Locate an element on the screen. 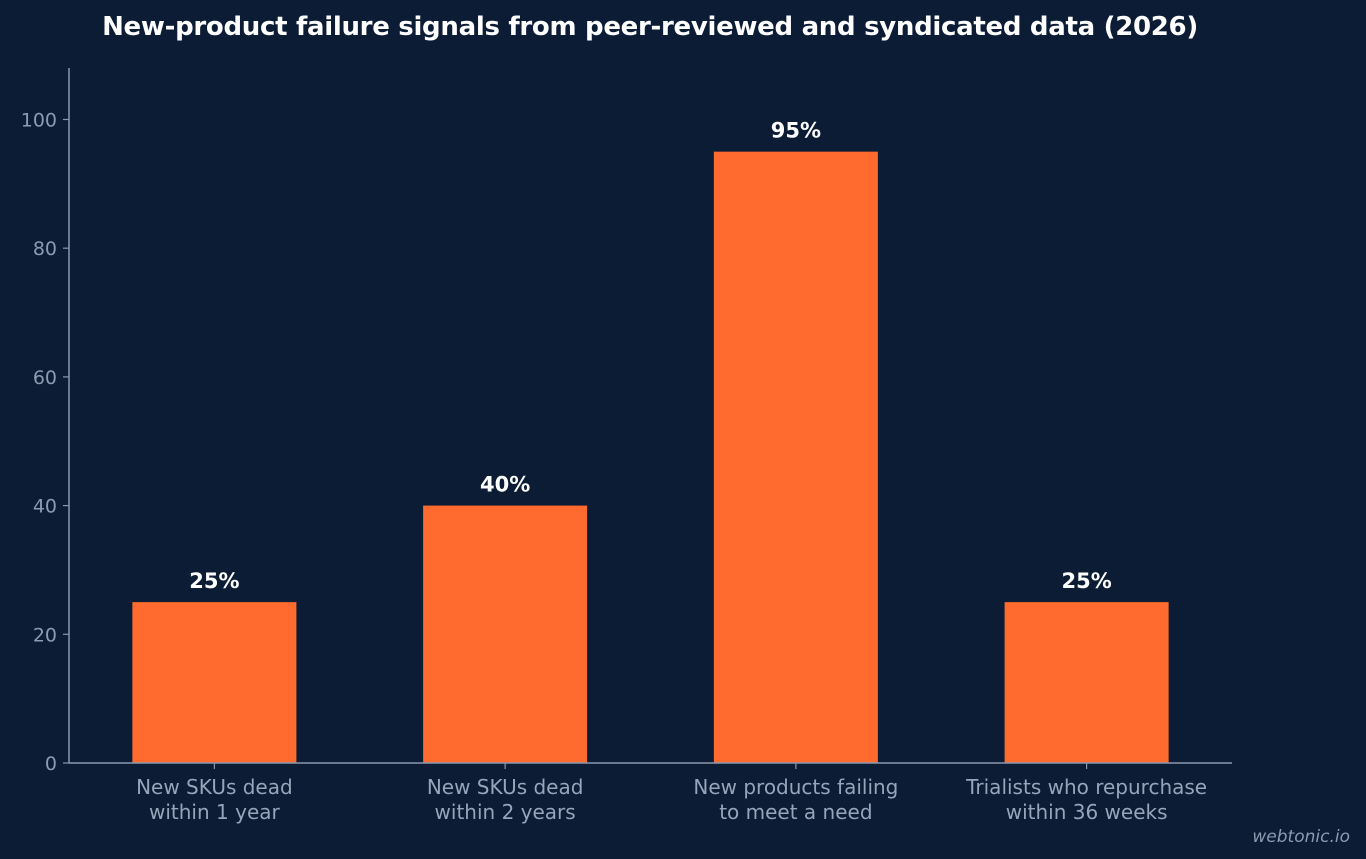 The width and height of the screenshot is (1366, 859). y-tick-label-80: 80 is located at coordinates (45, 249).